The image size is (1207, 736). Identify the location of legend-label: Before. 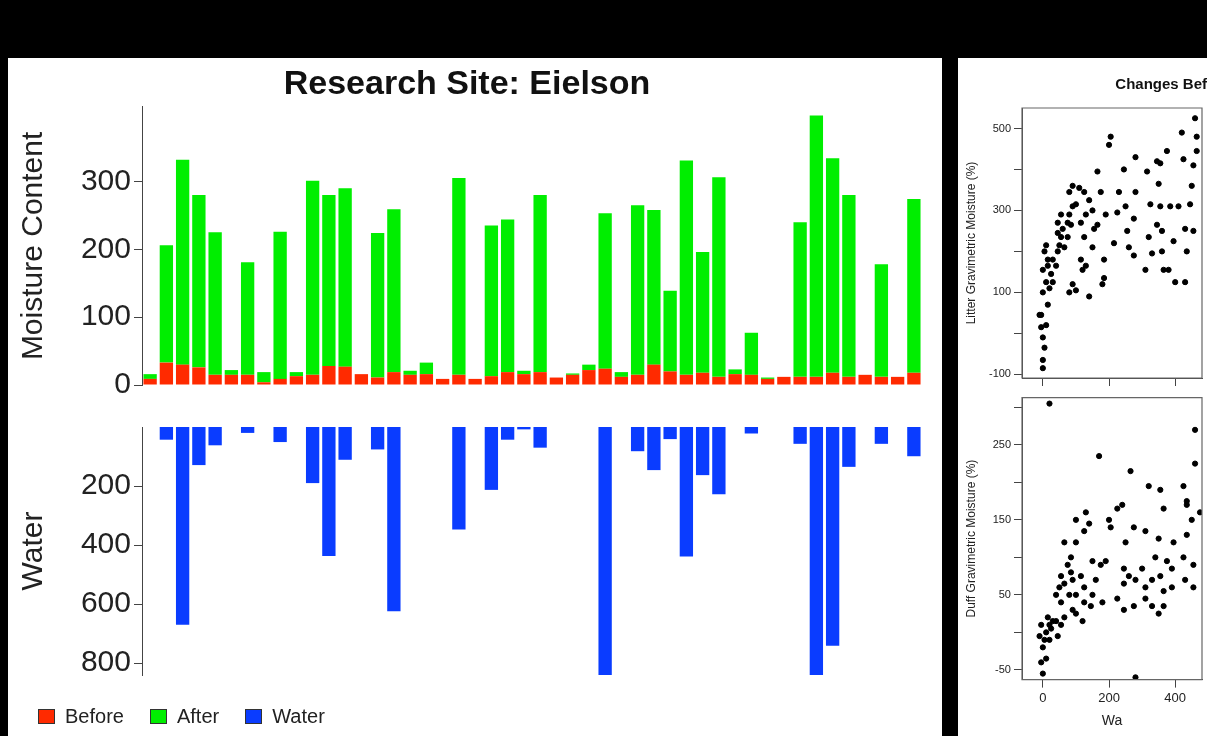
(94, 716).